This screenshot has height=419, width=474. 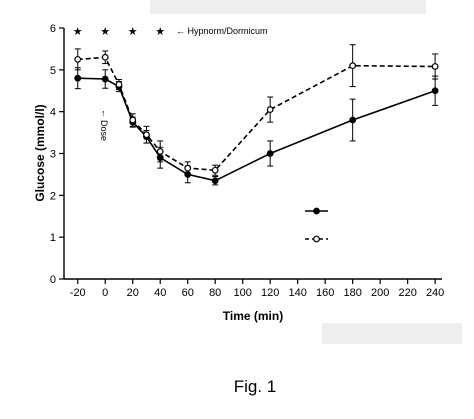 I want to click on y-tick-label: 5, so click(x=53, y=71).